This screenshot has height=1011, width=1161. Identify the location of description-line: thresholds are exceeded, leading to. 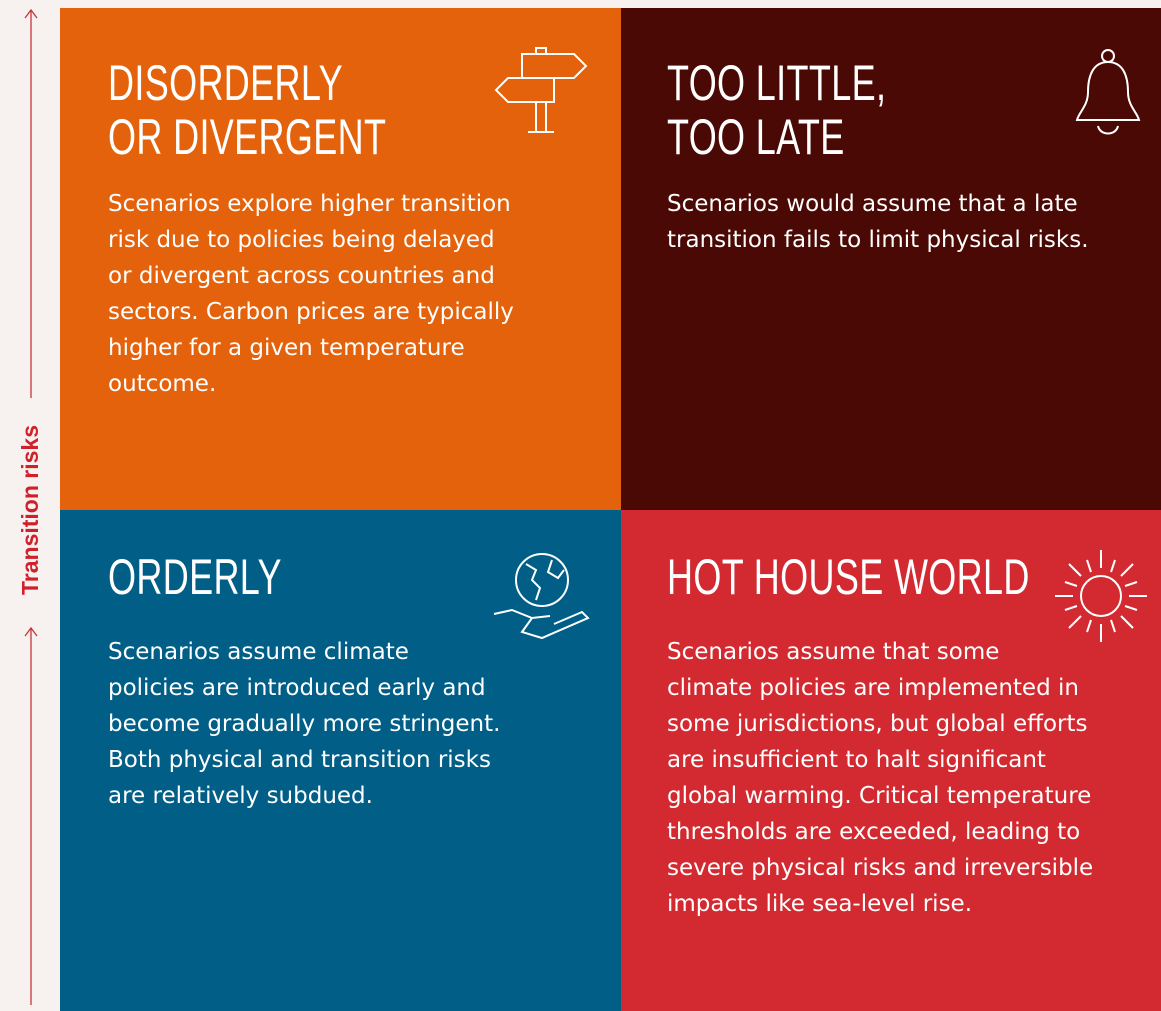
(874, 832).